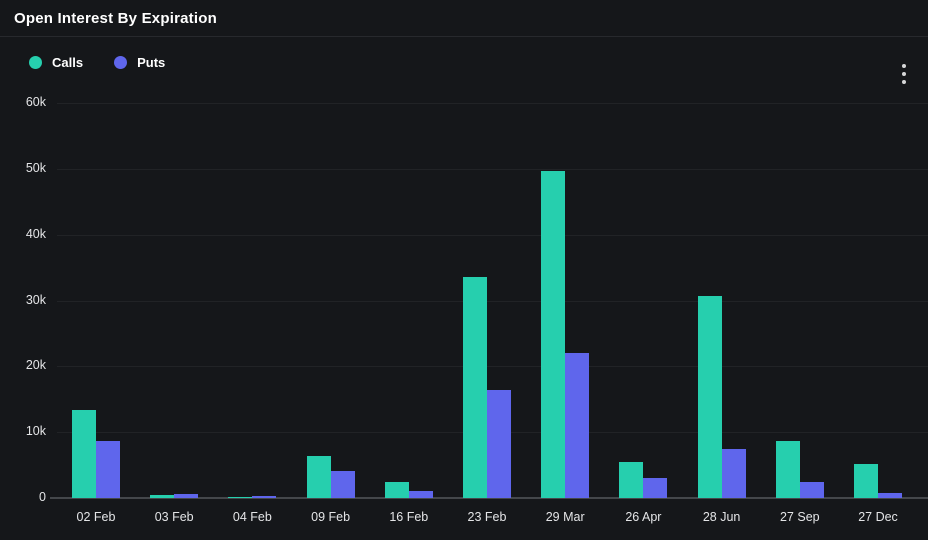 Image resolution: width=928 pixels, height=540 pixels. Describe the element at coordinates (464, 62) in the screenshot. I see `legend: Calls Puts` at that location.